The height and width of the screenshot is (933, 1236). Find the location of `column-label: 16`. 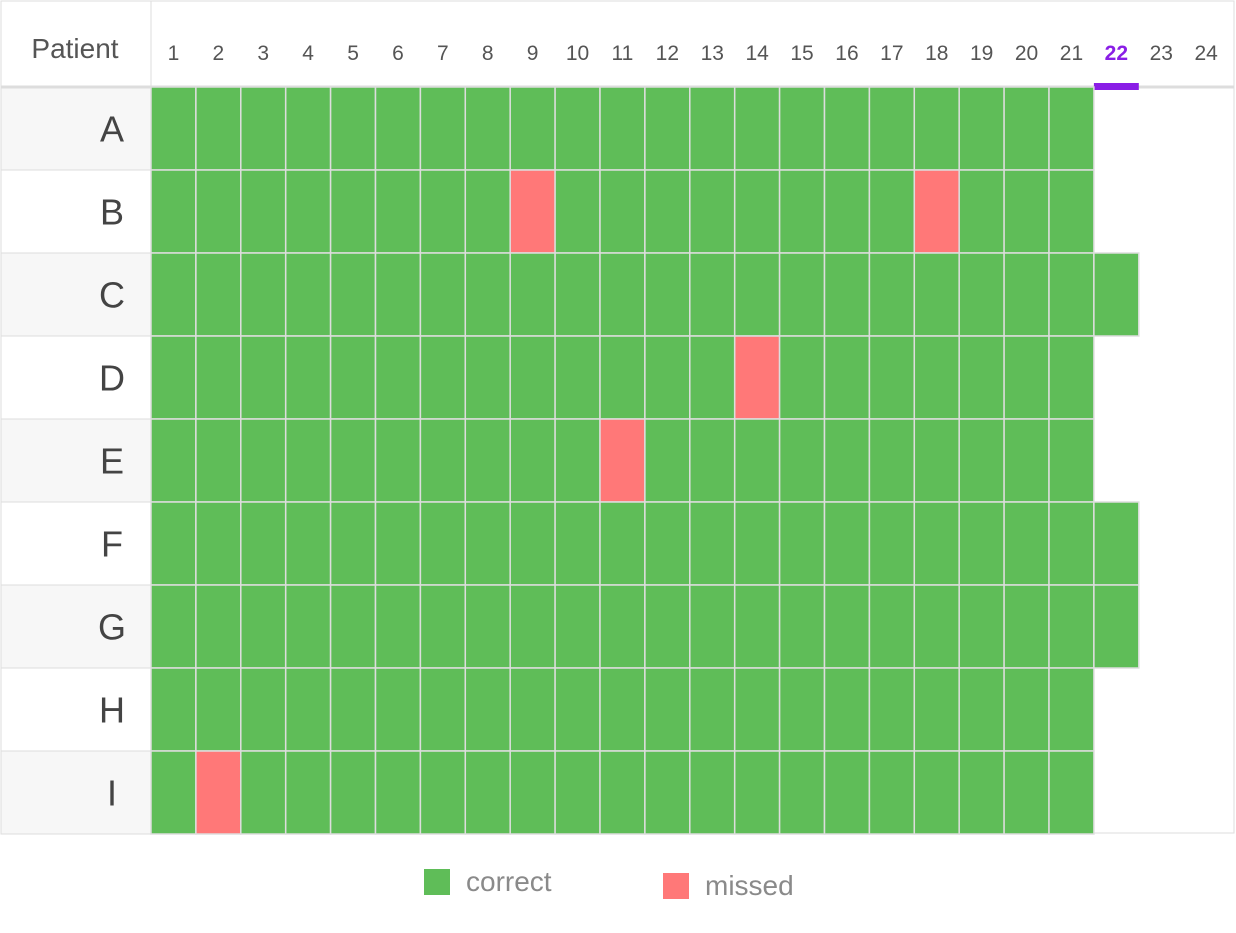

column-label: 16 is located at coordinates (846, 53).